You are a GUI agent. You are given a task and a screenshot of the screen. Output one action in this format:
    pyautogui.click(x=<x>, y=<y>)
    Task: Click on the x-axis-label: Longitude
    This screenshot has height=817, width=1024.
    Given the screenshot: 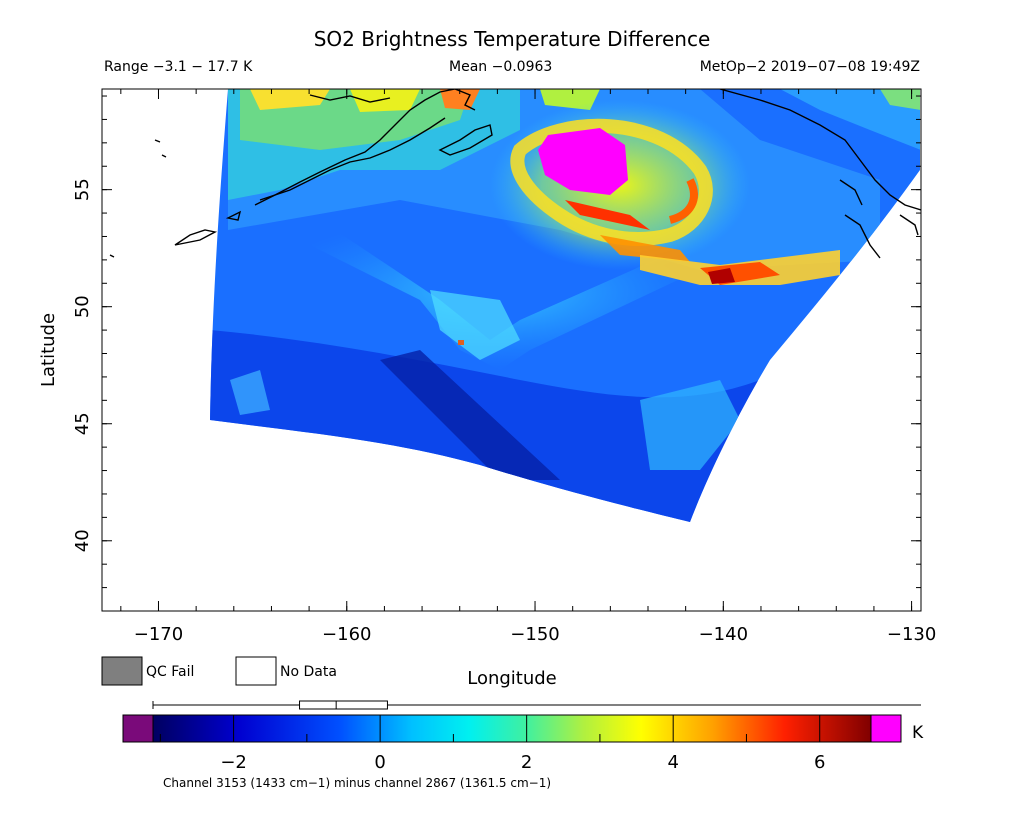 What is the action you would take?
    pyautogui.click(x=512, y=678)
    